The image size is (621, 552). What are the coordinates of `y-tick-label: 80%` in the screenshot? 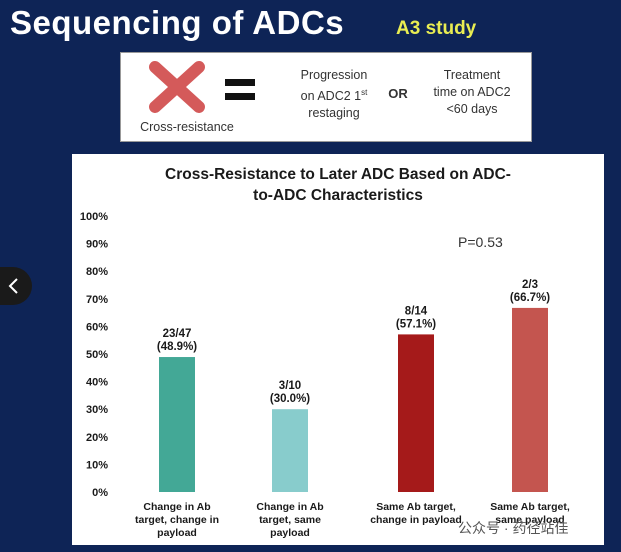 It's located at (97, 272).